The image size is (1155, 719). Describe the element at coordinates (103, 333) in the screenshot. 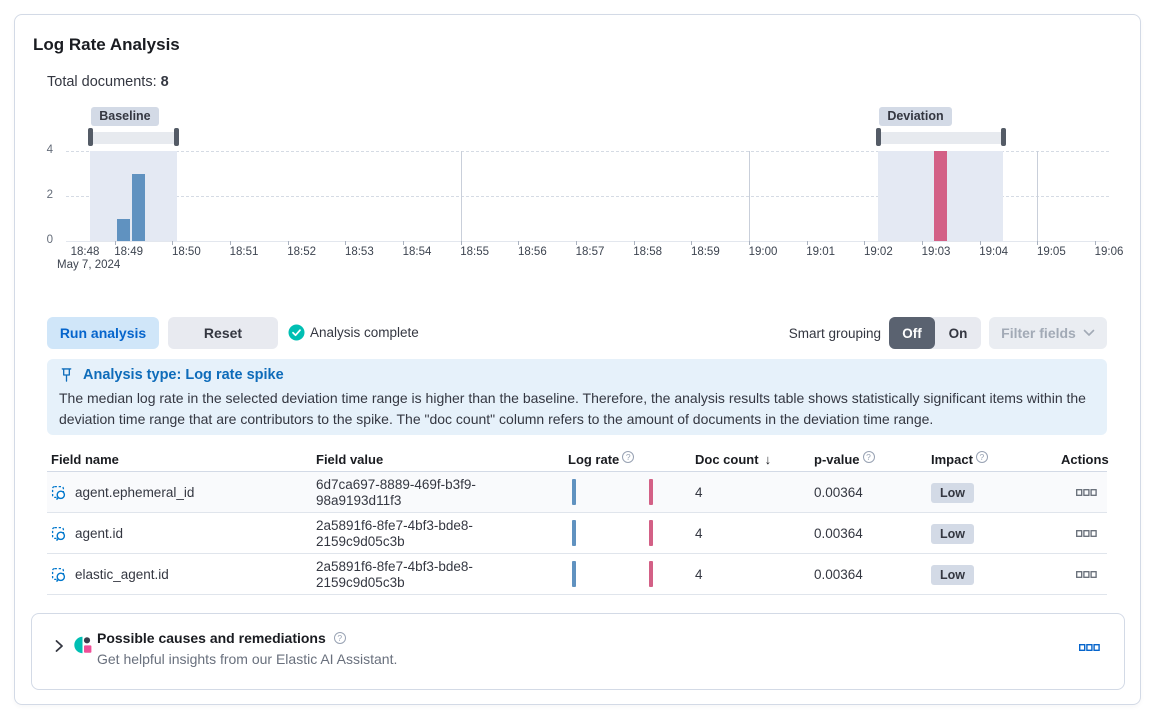

I see `run-analysis-button: Run analysis` at that location.